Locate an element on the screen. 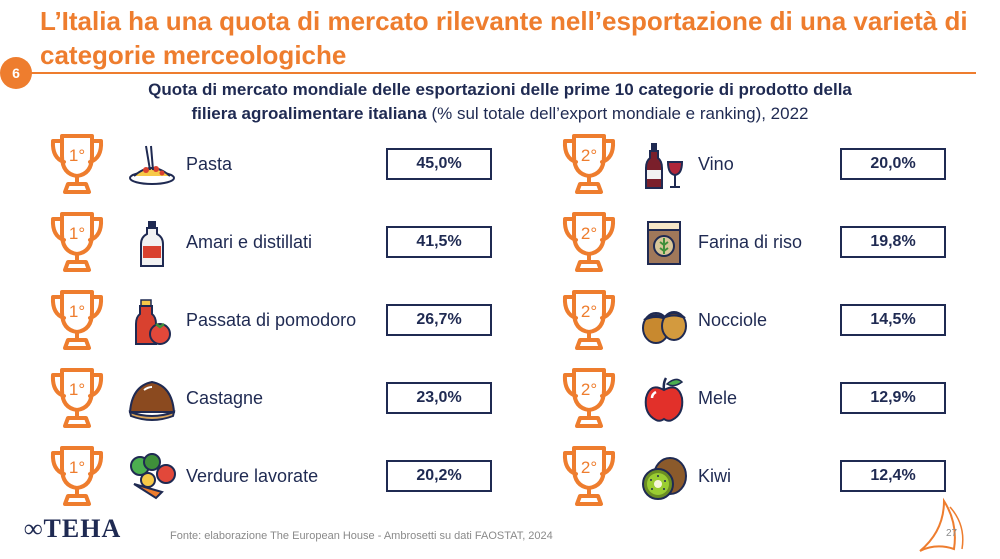 The width and height of the screenshot is (1000, 559). list-item-amari: 1° Amari e distillati 41,5% is located at coordinates (278, 245).